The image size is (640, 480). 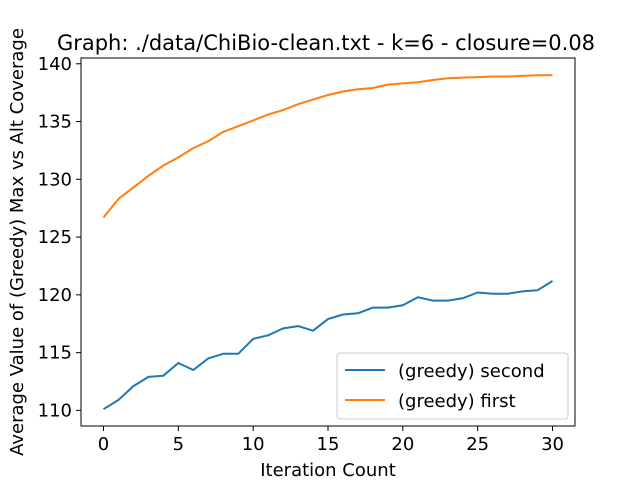 What do you see at coordinates (55, 179) in the screenshot?
I see `y-tick-label: 130` at bounding box center [55, 179].